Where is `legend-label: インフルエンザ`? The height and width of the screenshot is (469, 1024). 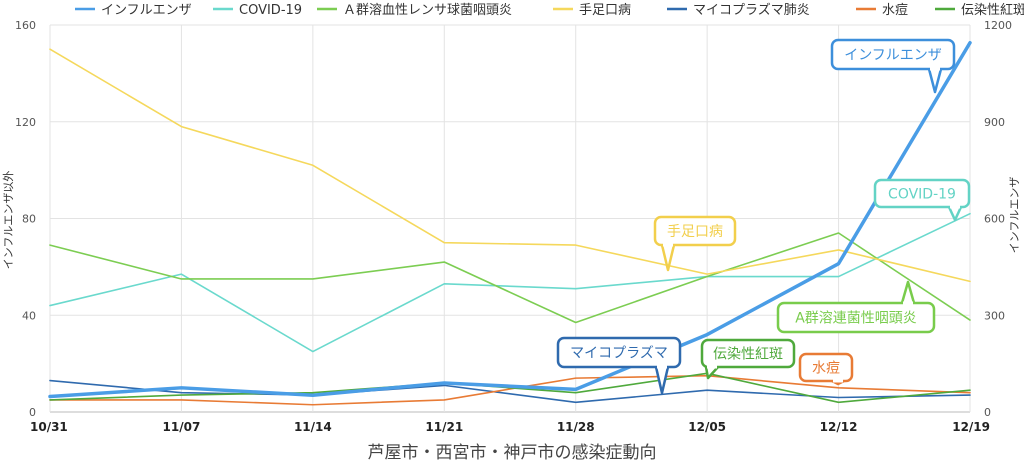 legend-label: インフルエンザ is located at coordinates (146, 10).